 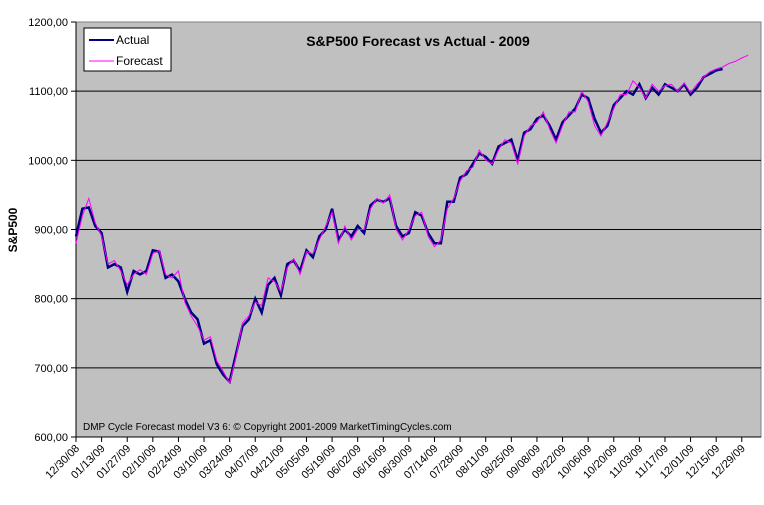 What do you see at coordinates (51, 438) in the screenshot?
I see `y-tick-label: 600,00` at bounding box center [51, 438].